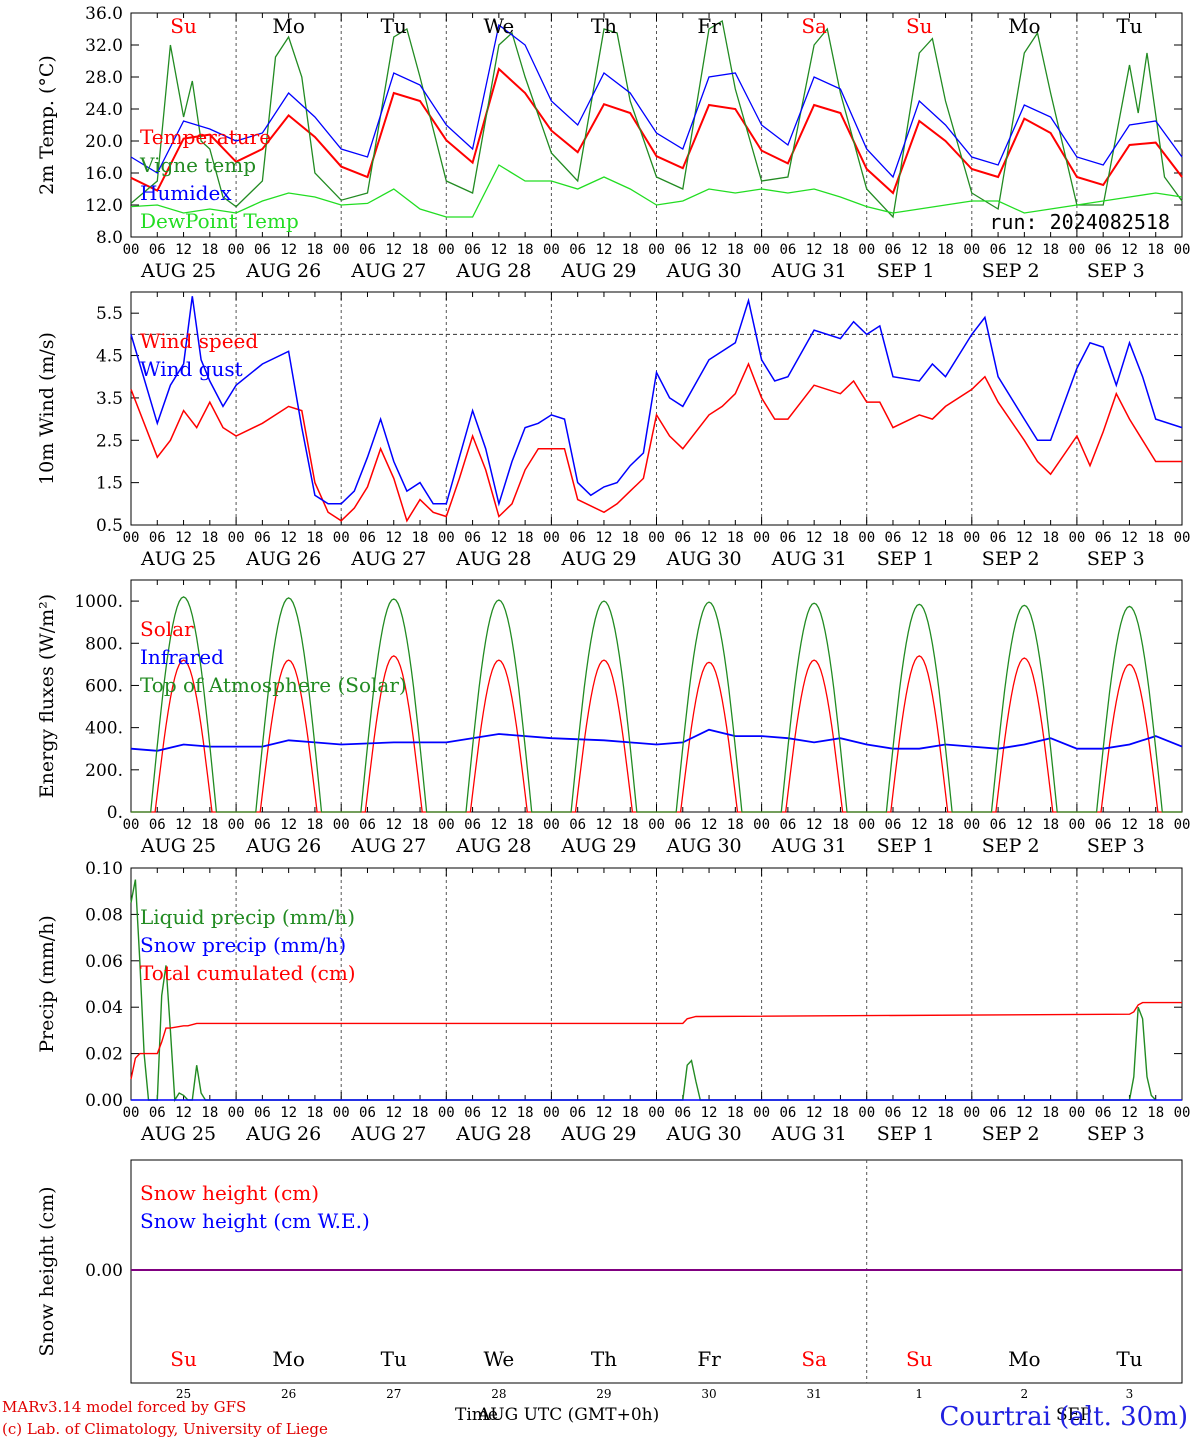 The image size is (1194, 1440). Describe the element at coordinates (183, 1394) in the screenshot. I see `day-number-label: 25` at that location.